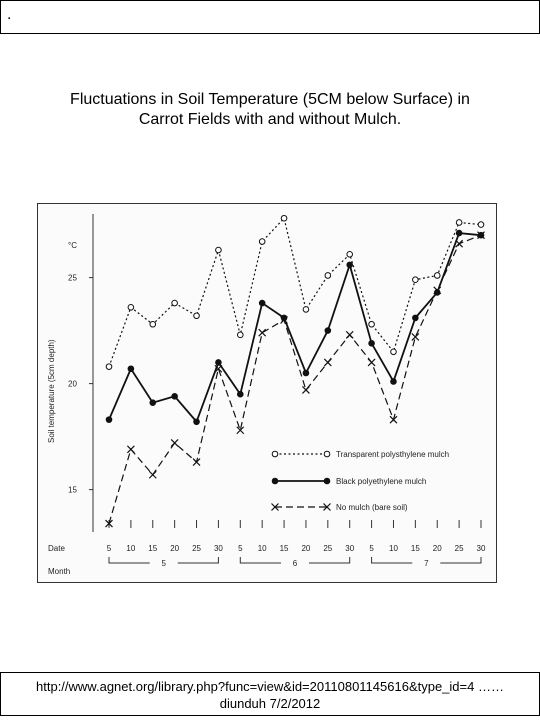 The image size is (540, 720). I want to click on download-credit: diunduh 7/2/2012, so click(270, 703).